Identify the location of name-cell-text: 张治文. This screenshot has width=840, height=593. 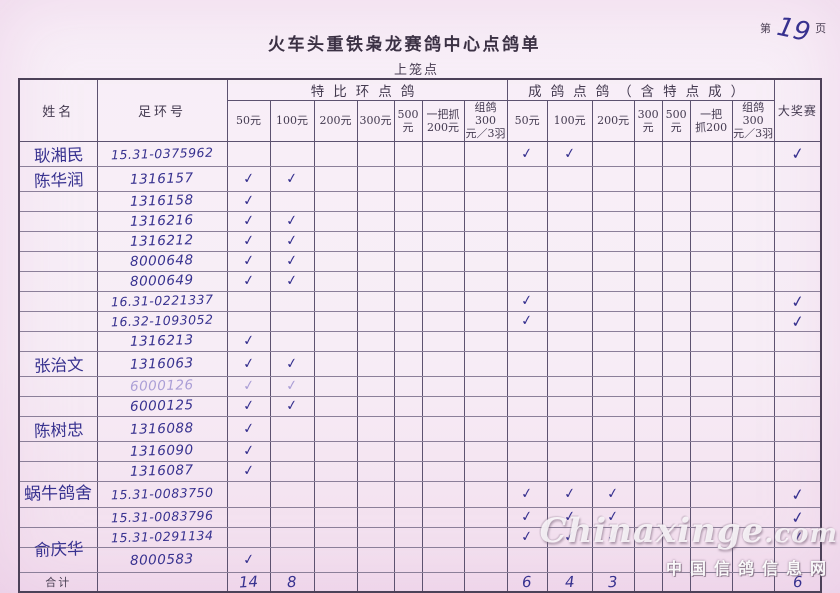
(58, 365).